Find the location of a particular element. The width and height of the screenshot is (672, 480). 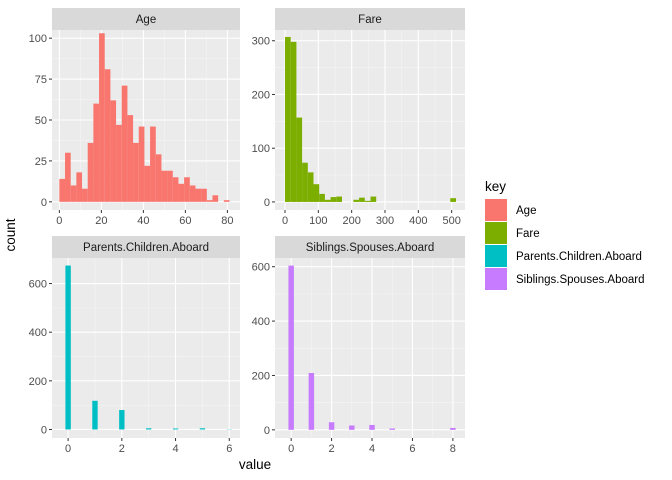

y-axis-title: count is located at coordinates (10, 234).